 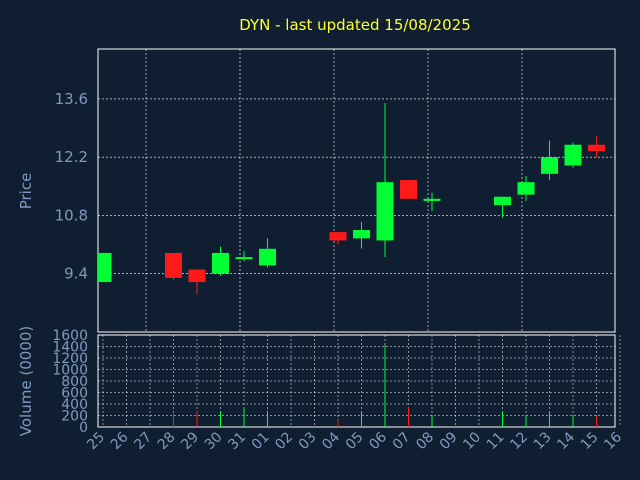 What do you see at coordinates (425, 441) in the screenshot?
I see `date-tick-label: 08` at bounding box center [425, 441].